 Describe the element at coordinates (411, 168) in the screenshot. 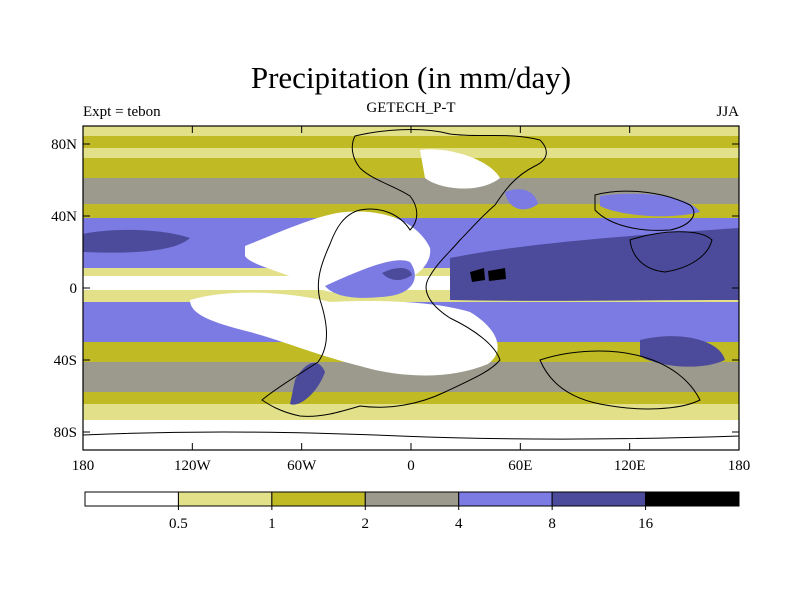

I see `band-n-midlat-1to2` at that location.